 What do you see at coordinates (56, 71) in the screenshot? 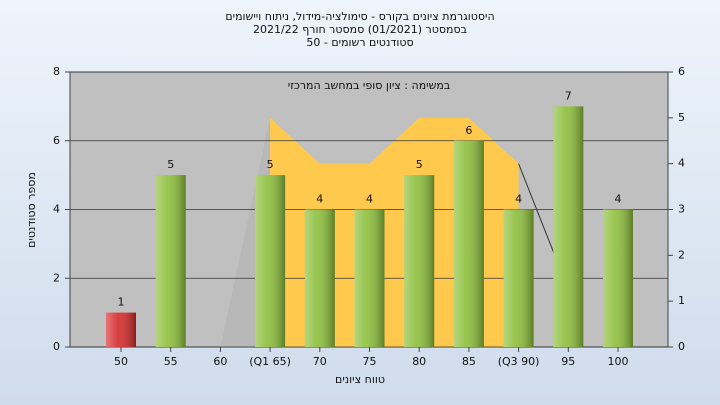
I see `y-tick-label: 8` at bounding box center [56, 71].